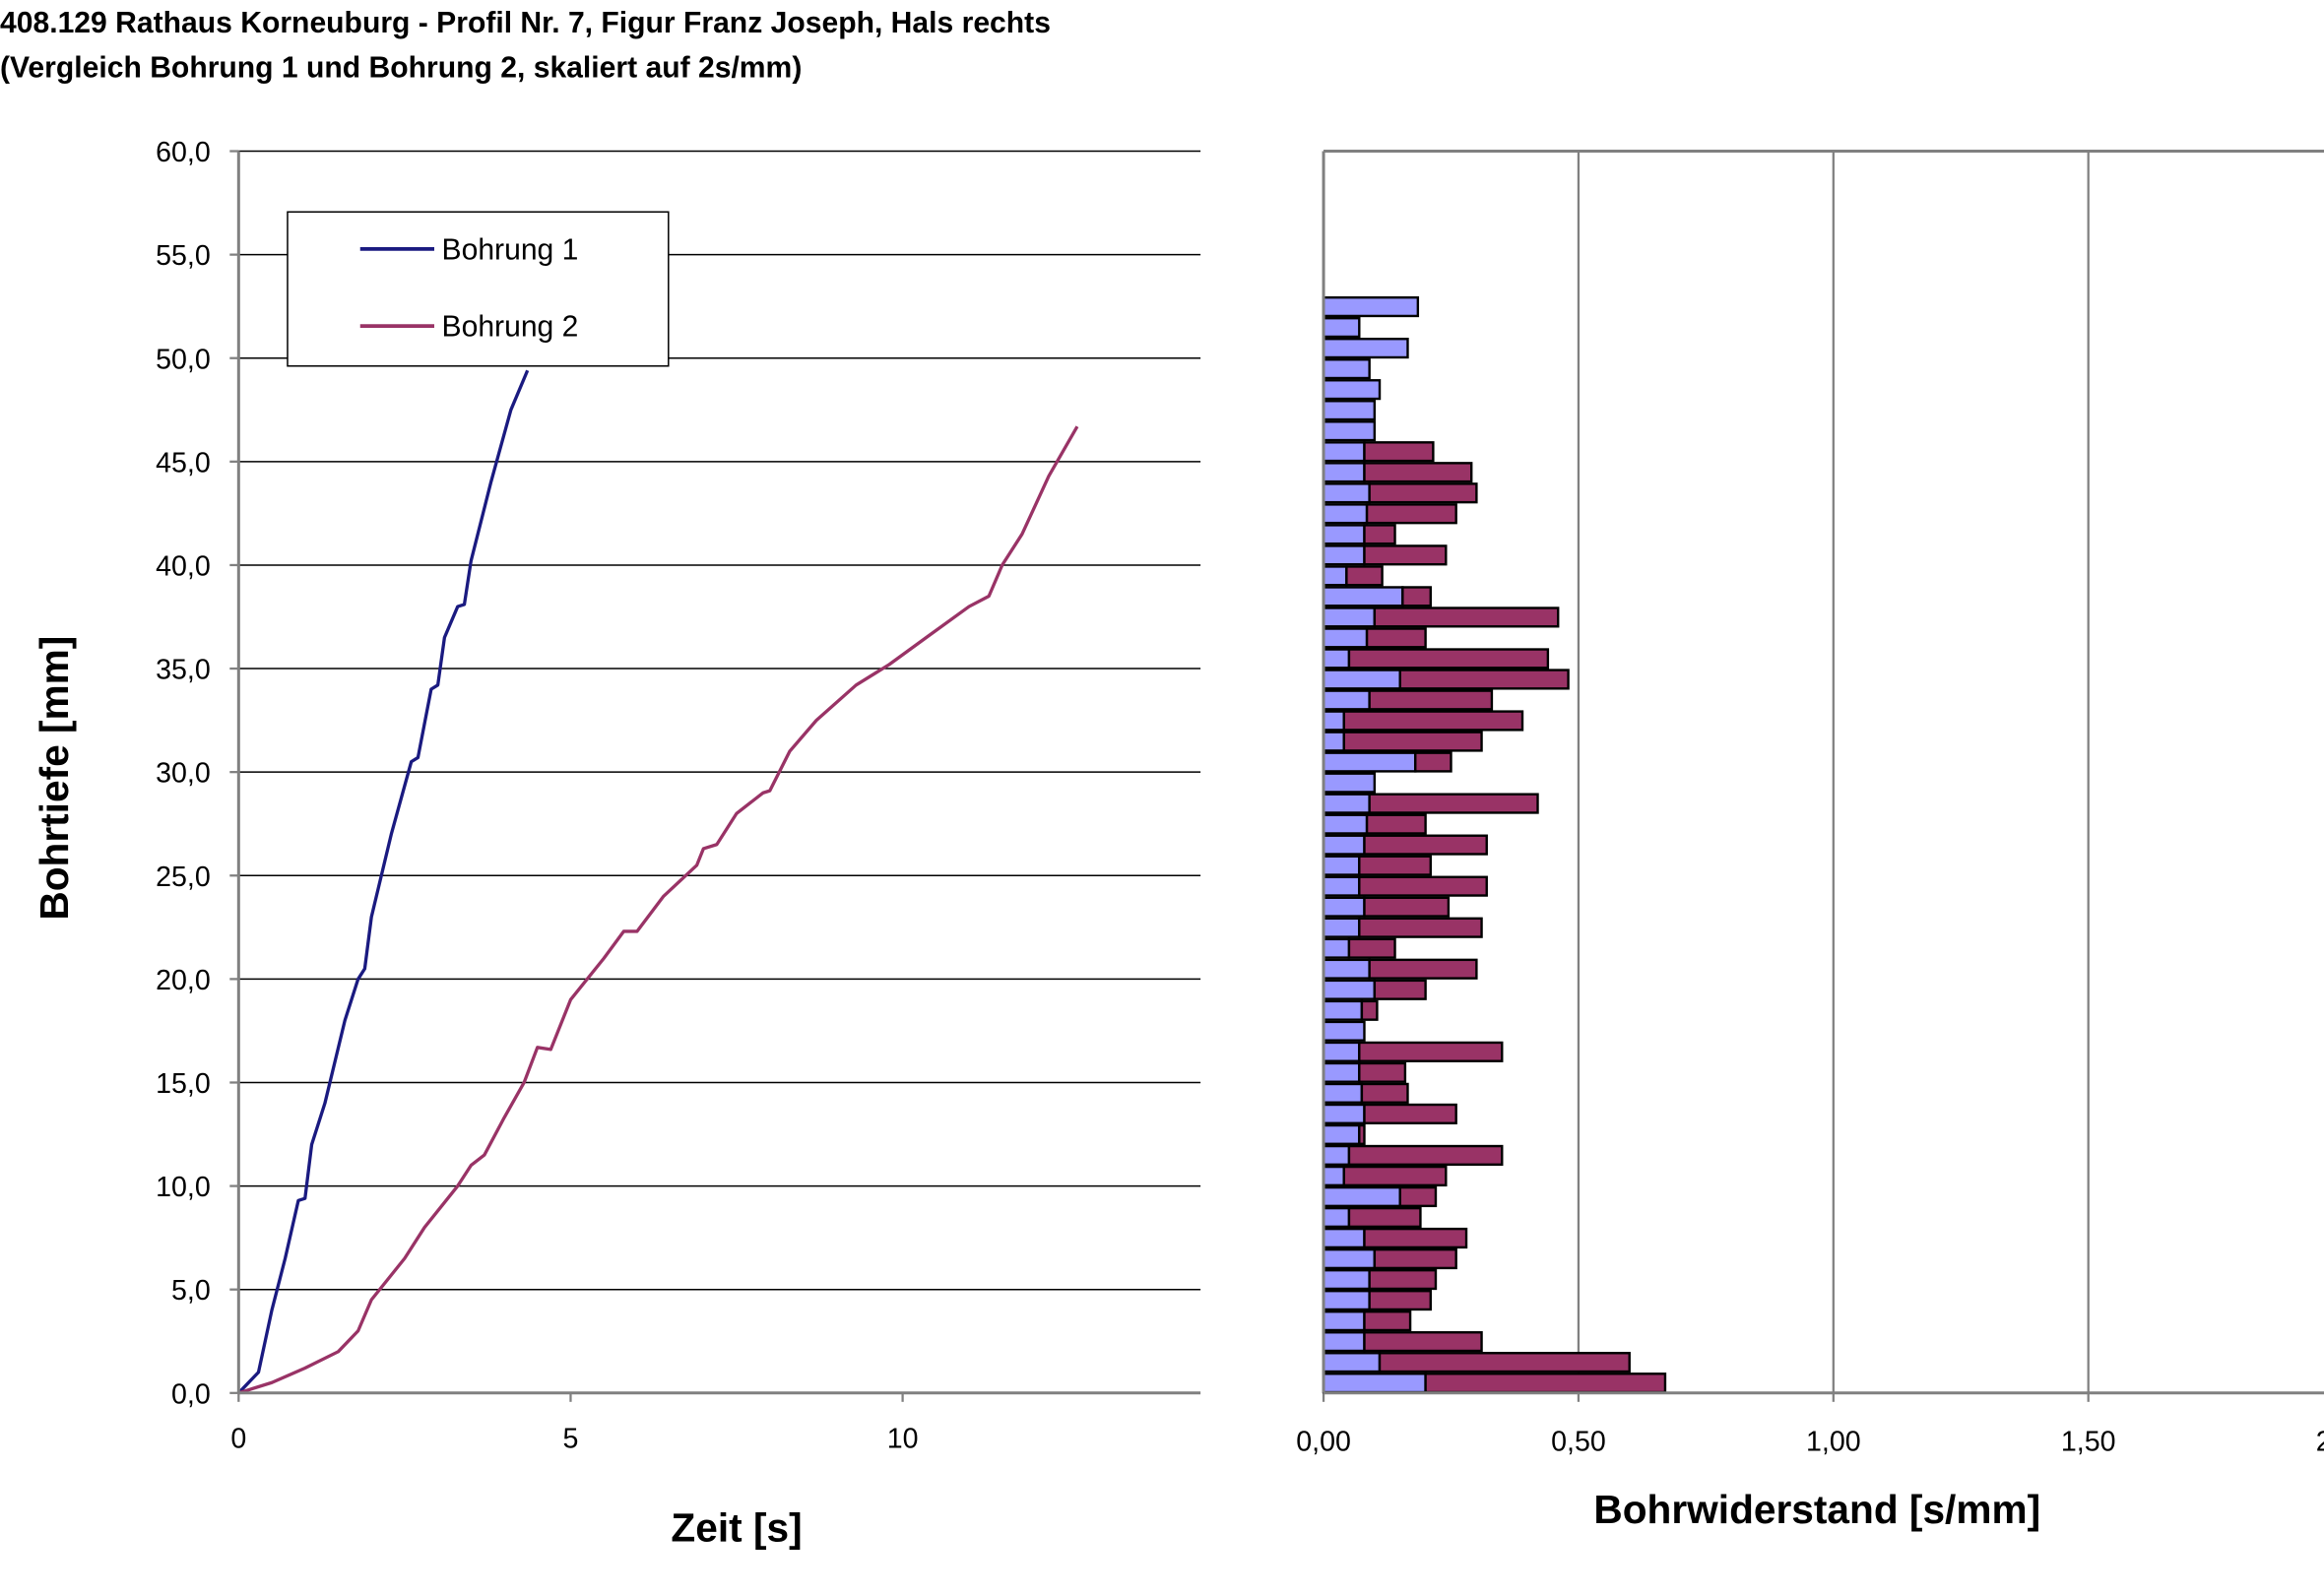 The height and width of the screenshot is (1596, 2324). I want to click on left-x-ticks: 0 5 10, so click(575, 1423).